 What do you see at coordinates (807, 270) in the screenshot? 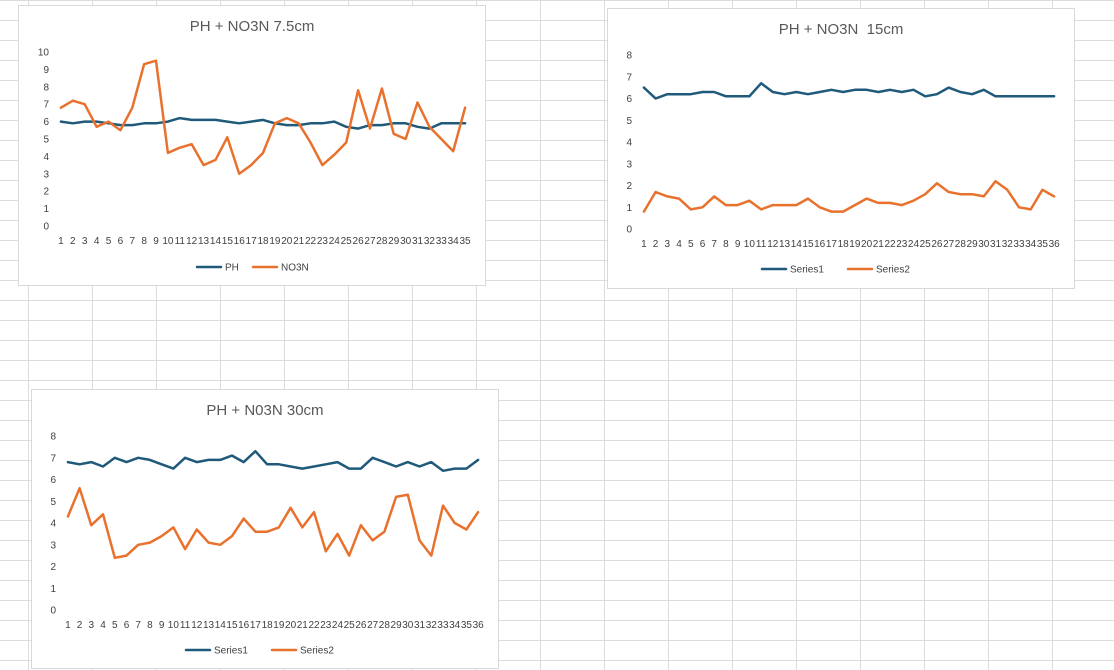
I see `legend-label-series1: Series1` at bounding box center [807, 270].